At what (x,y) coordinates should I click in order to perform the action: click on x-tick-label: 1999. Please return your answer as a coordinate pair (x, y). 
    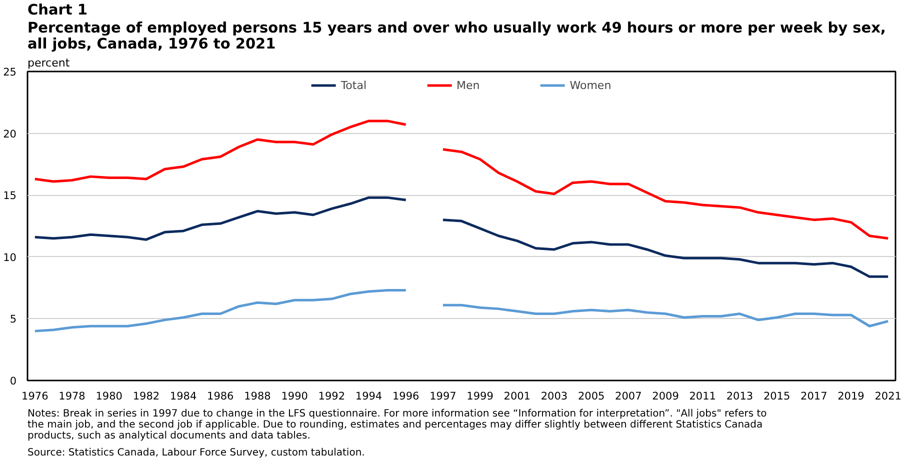
    Looking at the image, I should click on (480, 396).